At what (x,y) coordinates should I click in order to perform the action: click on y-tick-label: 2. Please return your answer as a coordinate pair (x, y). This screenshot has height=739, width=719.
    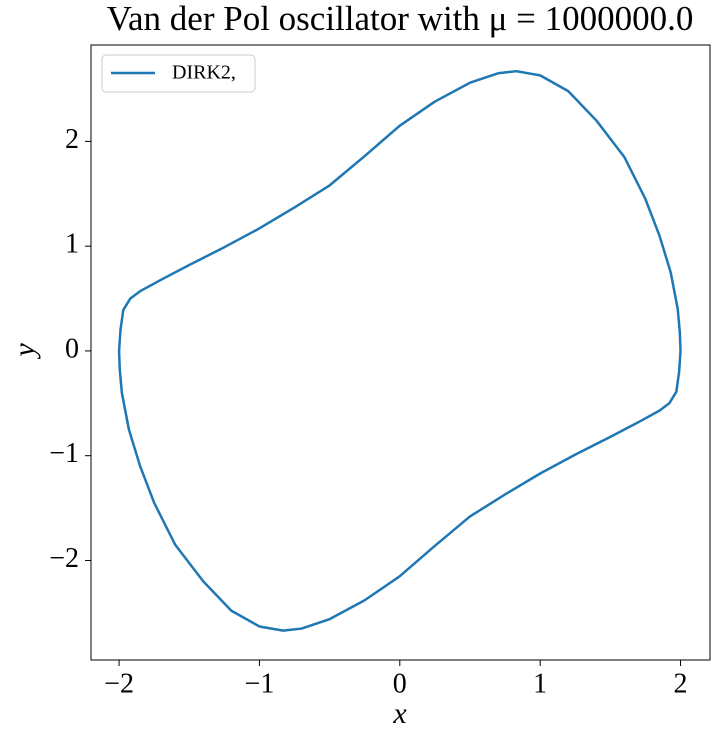
    Looking at the image, I should click on (72, 139).